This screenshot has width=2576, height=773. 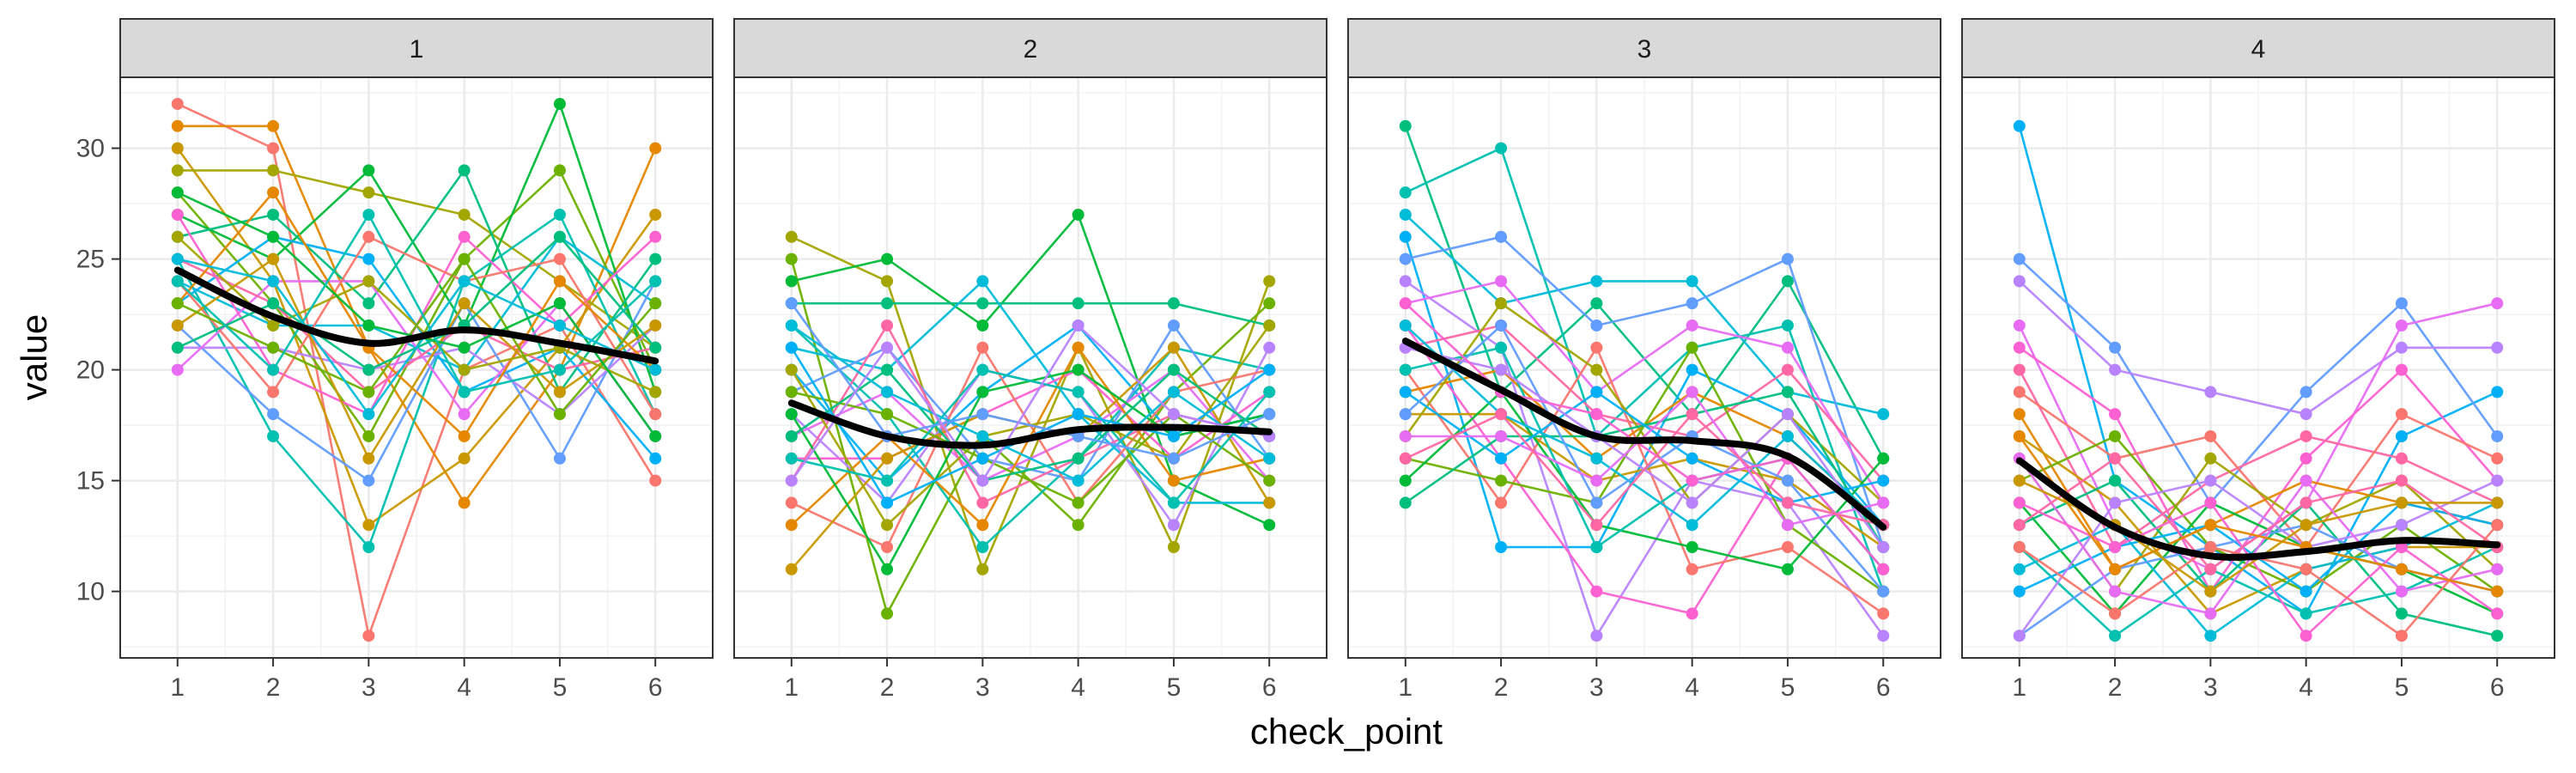 I want to click on y-tick-label: 20, so click(x=90, y=370).